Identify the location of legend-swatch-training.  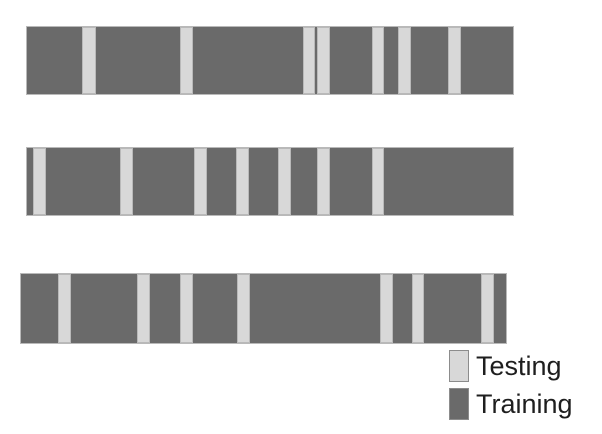
(459, 404).